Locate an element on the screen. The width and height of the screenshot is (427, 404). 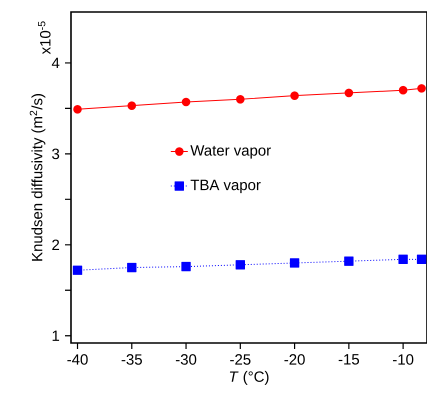
y-tick-label: 4 is located at coordinates (56, 63).